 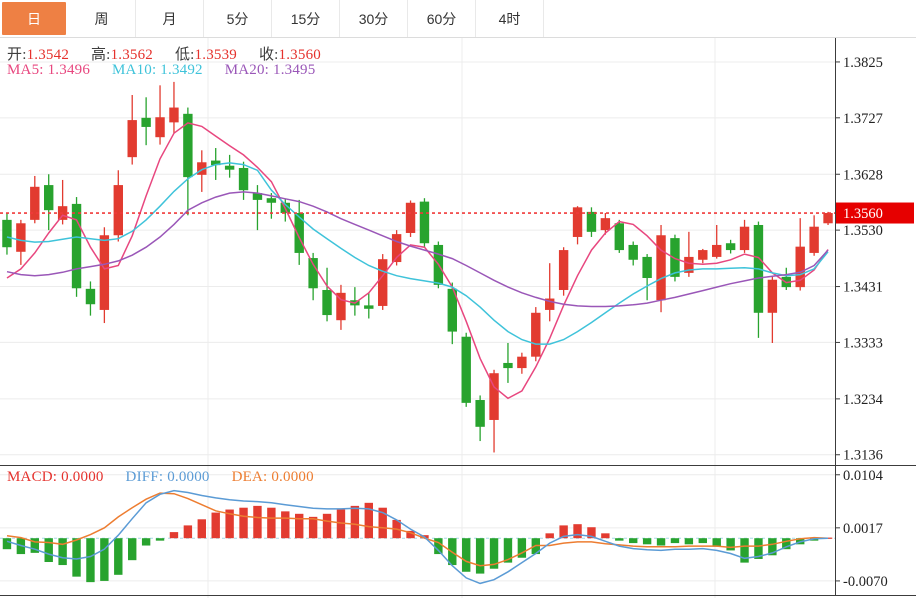 I want to click on tab-month: 月, so click(x=170, y=18).